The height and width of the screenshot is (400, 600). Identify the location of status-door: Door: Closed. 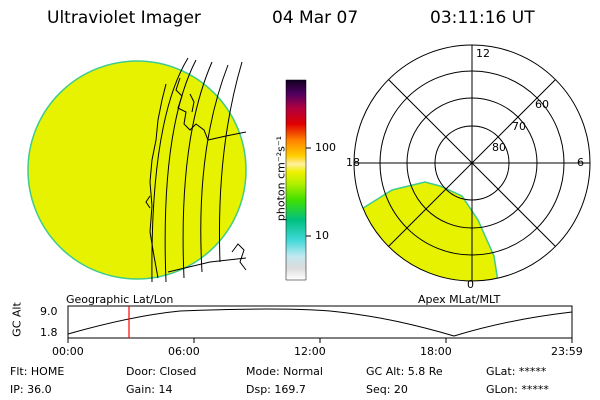
(161, 371).